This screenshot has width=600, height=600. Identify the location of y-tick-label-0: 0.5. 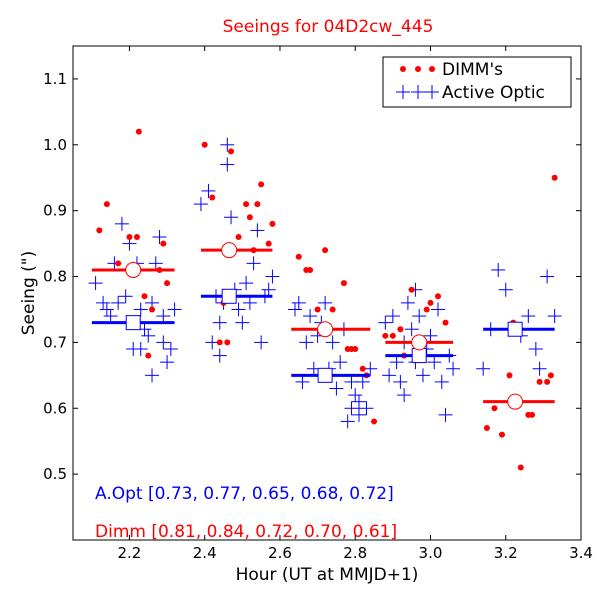
(55, 474).